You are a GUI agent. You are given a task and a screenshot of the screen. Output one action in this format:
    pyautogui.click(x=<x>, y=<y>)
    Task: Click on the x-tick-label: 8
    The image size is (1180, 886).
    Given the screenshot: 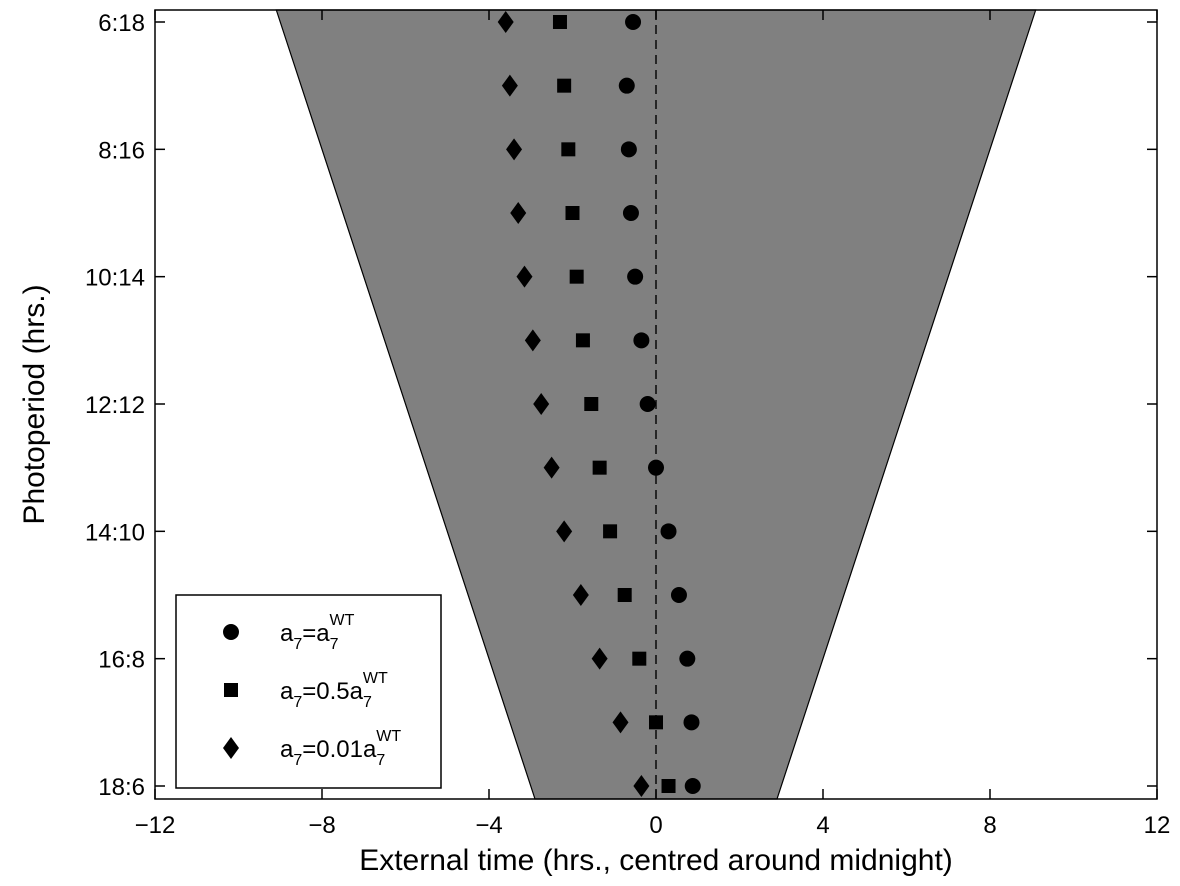 What is the action you would take?
    pyautogui.click(x=989, y=825)
    